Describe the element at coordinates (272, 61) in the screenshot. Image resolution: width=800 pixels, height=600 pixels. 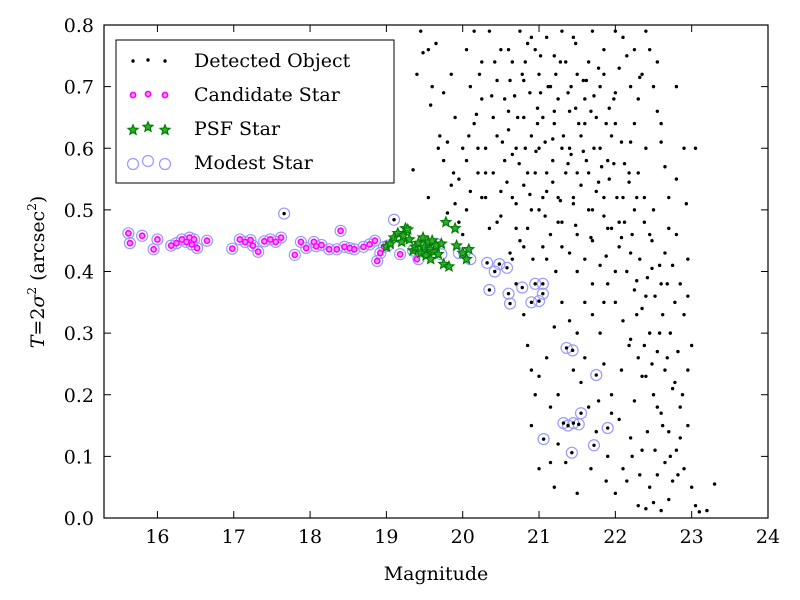
I see `legend-label: Detected Object` at that location.